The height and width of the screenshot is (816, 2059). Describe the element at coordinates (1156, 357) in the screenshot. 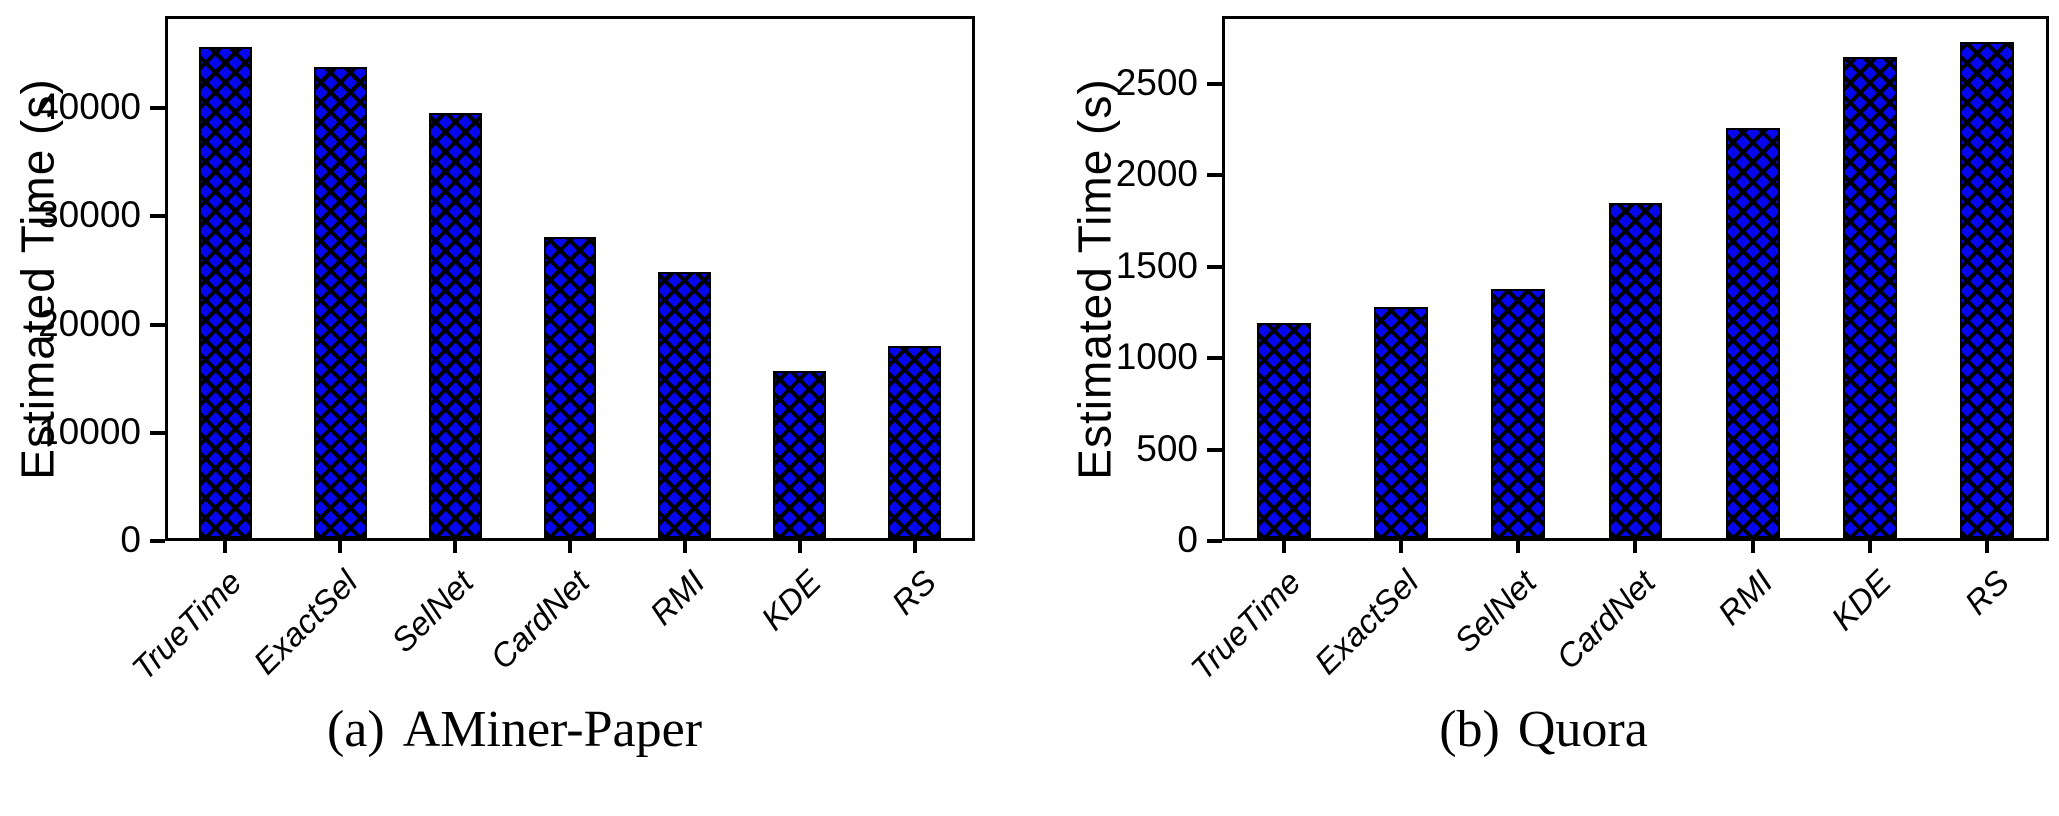

I see `y-tick-label: 1000` at that location.